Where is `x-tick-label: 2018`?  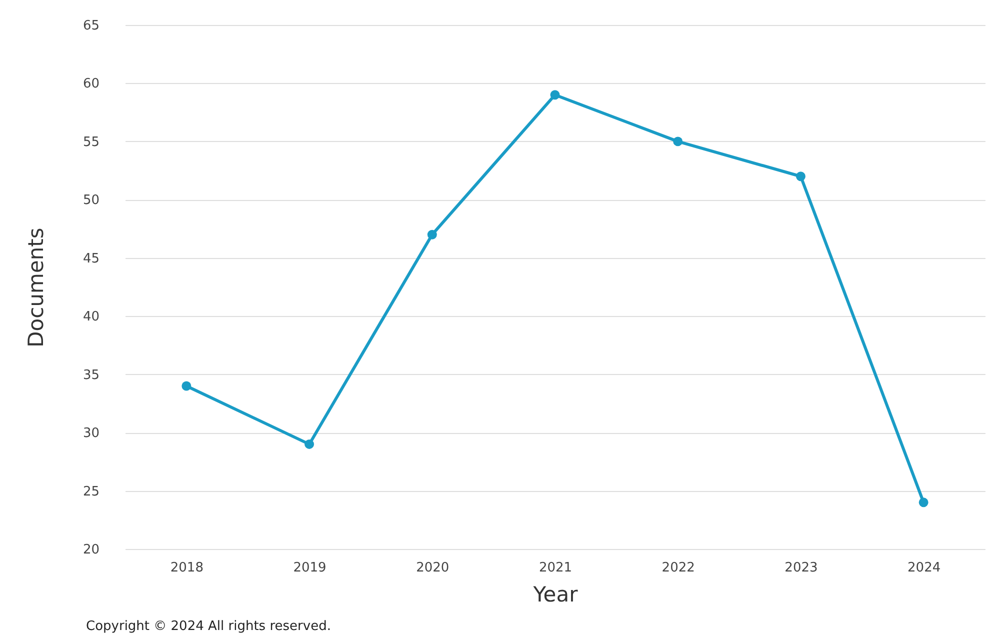
x-tick-label: 2018 is located at coordinates (187, 568).